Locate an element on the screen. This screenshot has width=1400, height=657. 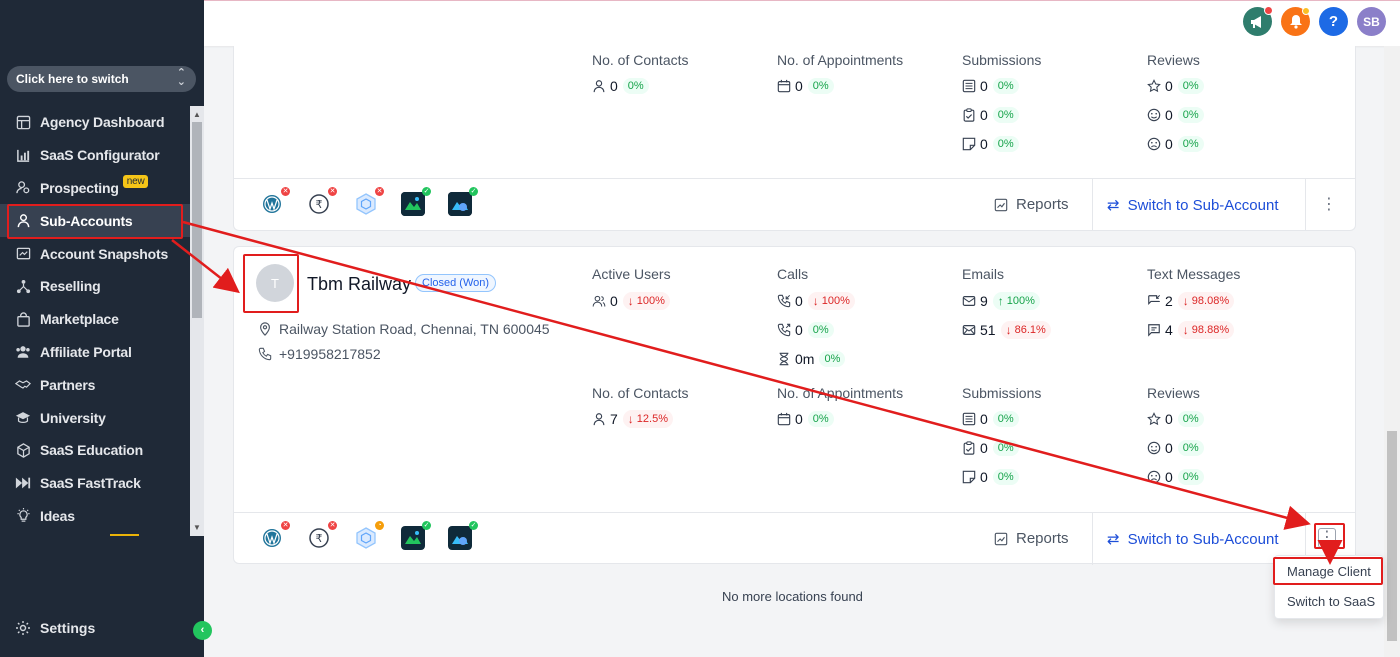
sidebar-item-ideas: Ideas is located at coordinates (95, 516).